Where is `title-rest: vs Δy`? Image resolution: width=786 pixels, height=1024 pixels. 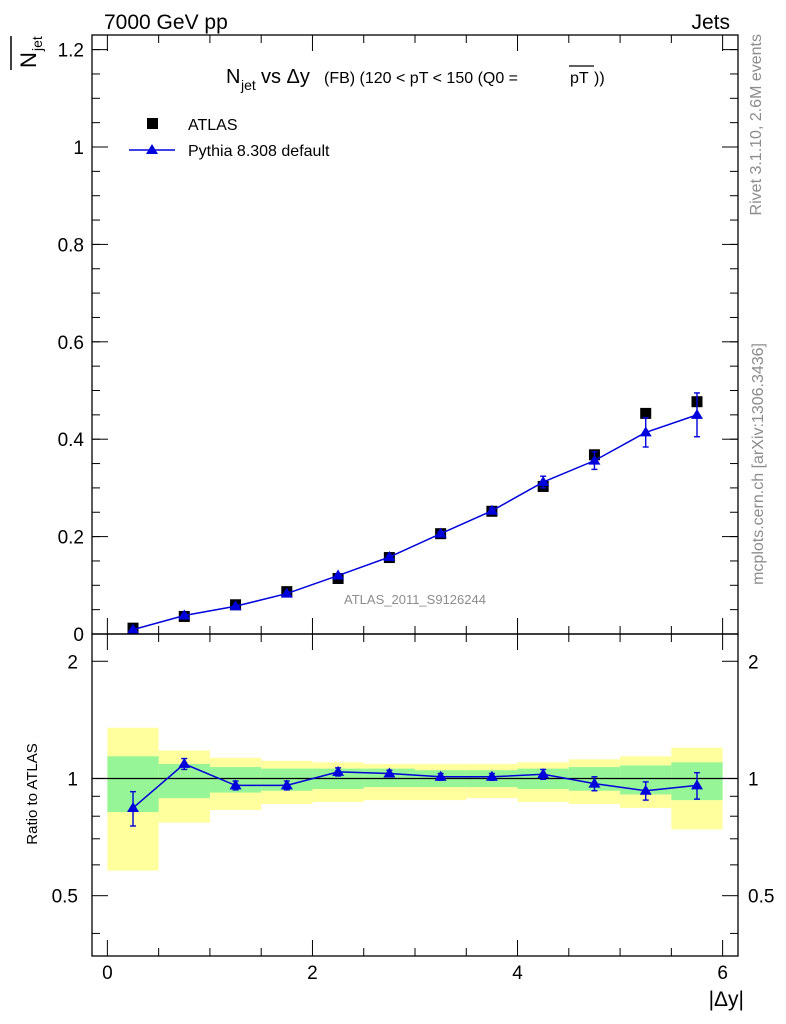 title-rest: vs Δy is located at coordinates (285, 77).